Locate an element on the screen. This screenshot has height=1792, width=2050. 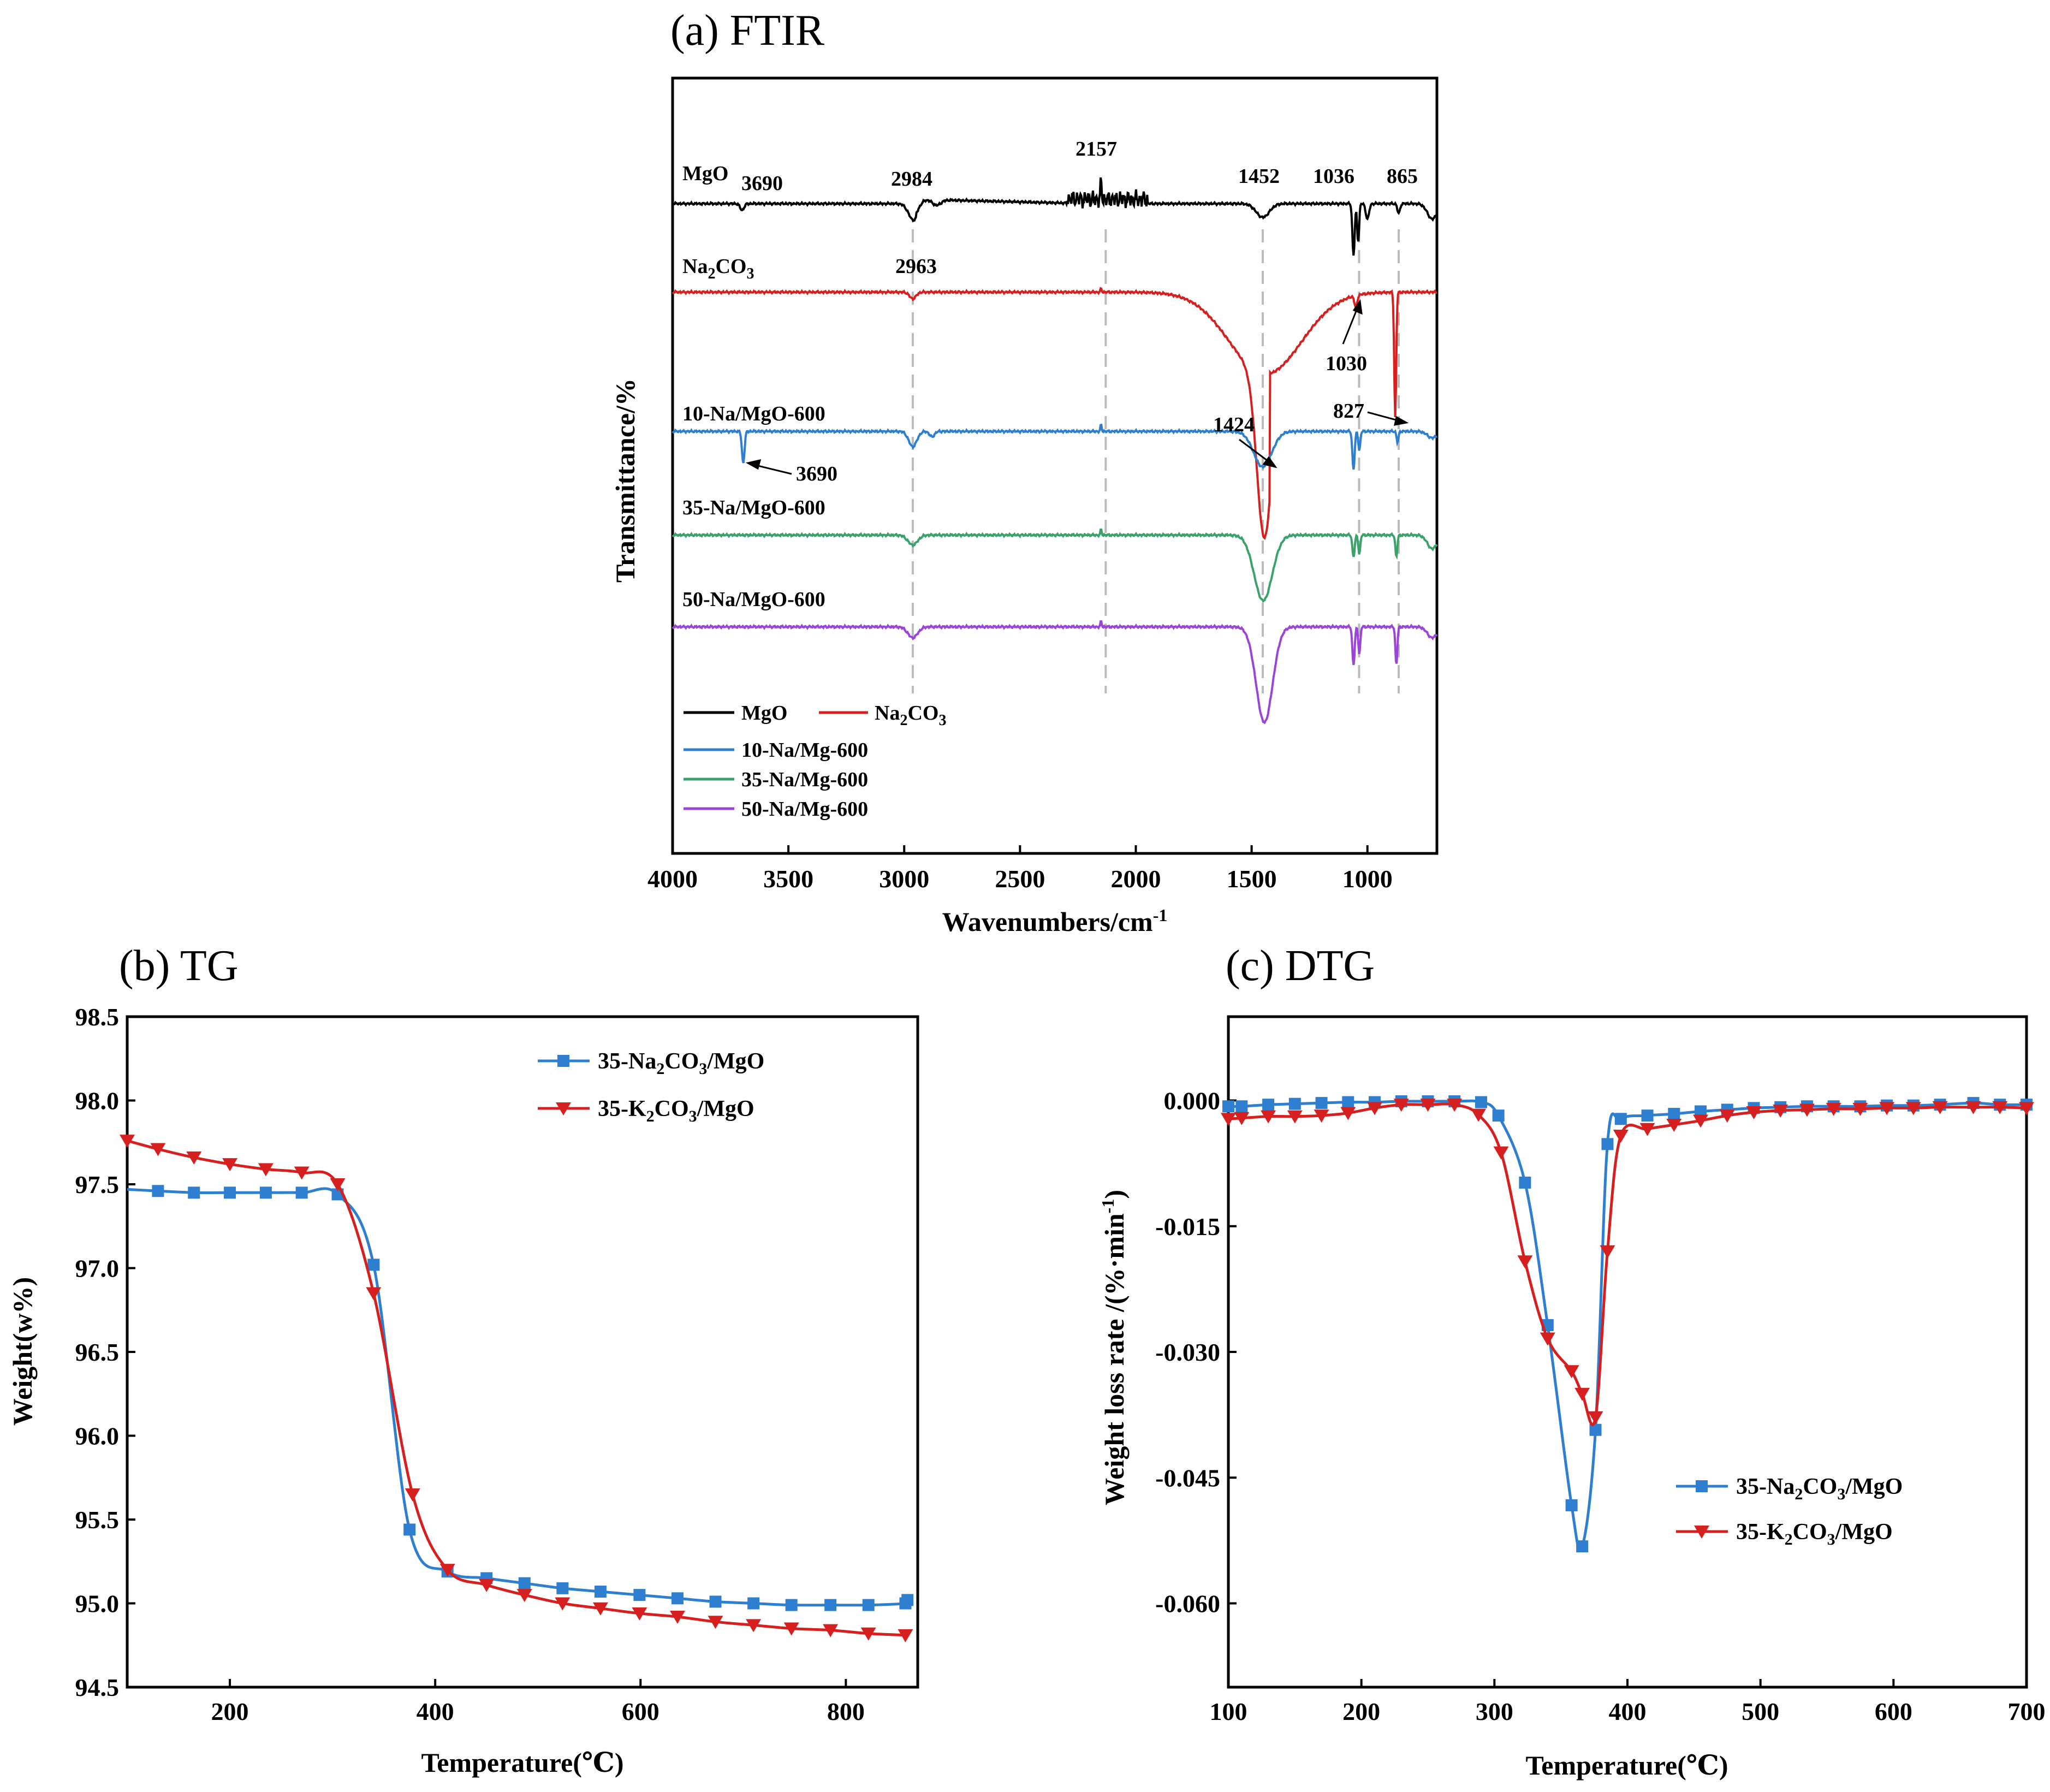
tg-y-tick-label: 96.0 is located at coordinates (97, 1436).